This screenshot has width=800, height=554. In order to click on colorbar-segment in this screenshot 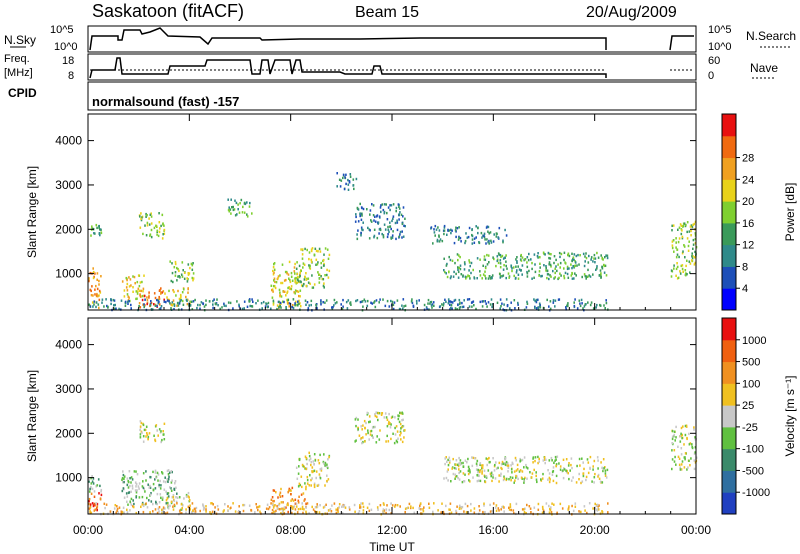, I will do `click(729, 481)`.